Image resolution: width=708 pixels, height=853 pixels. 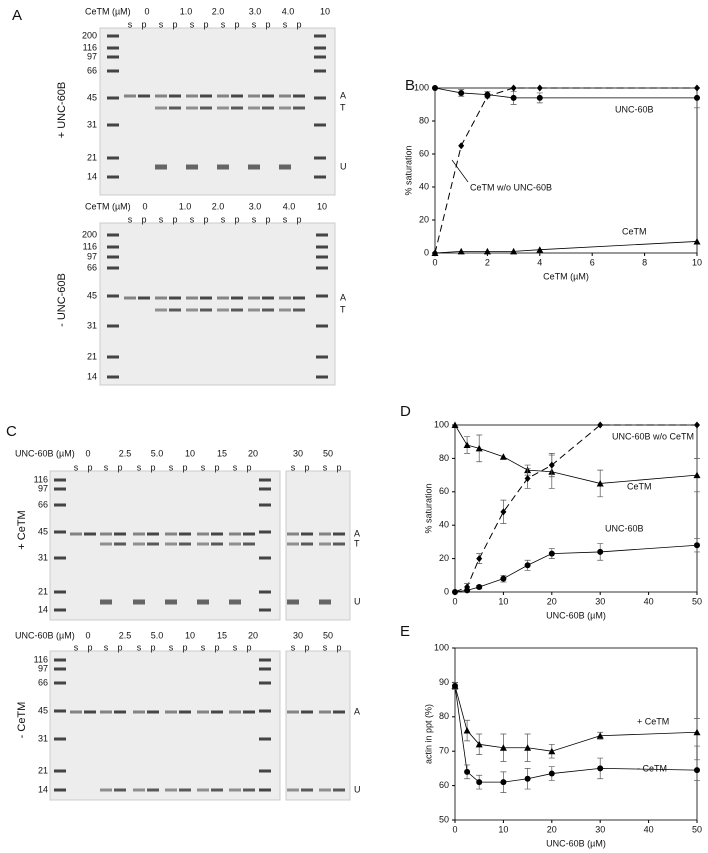 I want to click on panel-letter: E, so click(x=405, y=631).